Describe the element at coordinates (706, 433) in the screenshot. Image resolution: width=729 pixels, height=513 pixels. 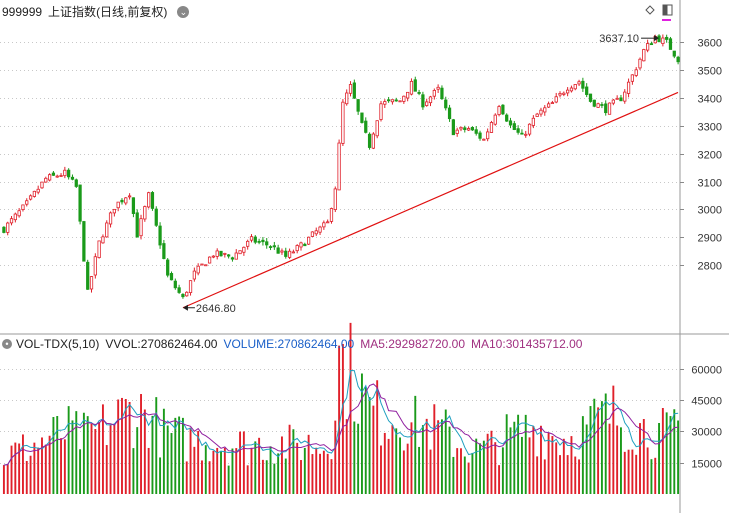
I see `volume-tick-label: 30000` at that location.